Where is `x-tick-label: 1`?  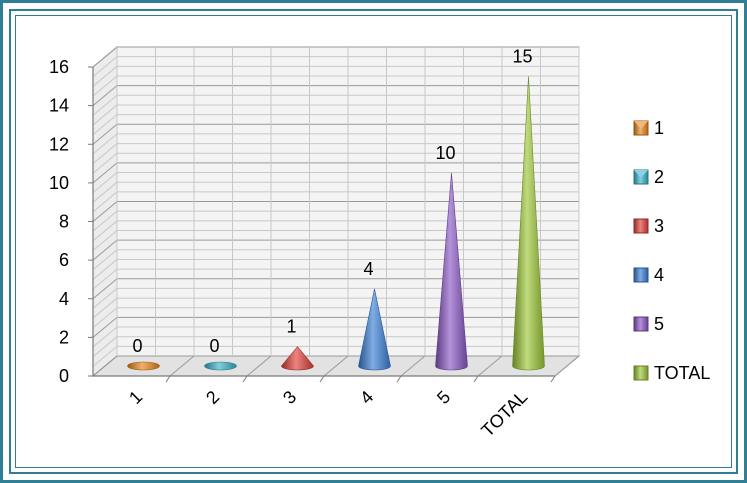 x-tick-label: 1 is located at coordinates (135, 397).